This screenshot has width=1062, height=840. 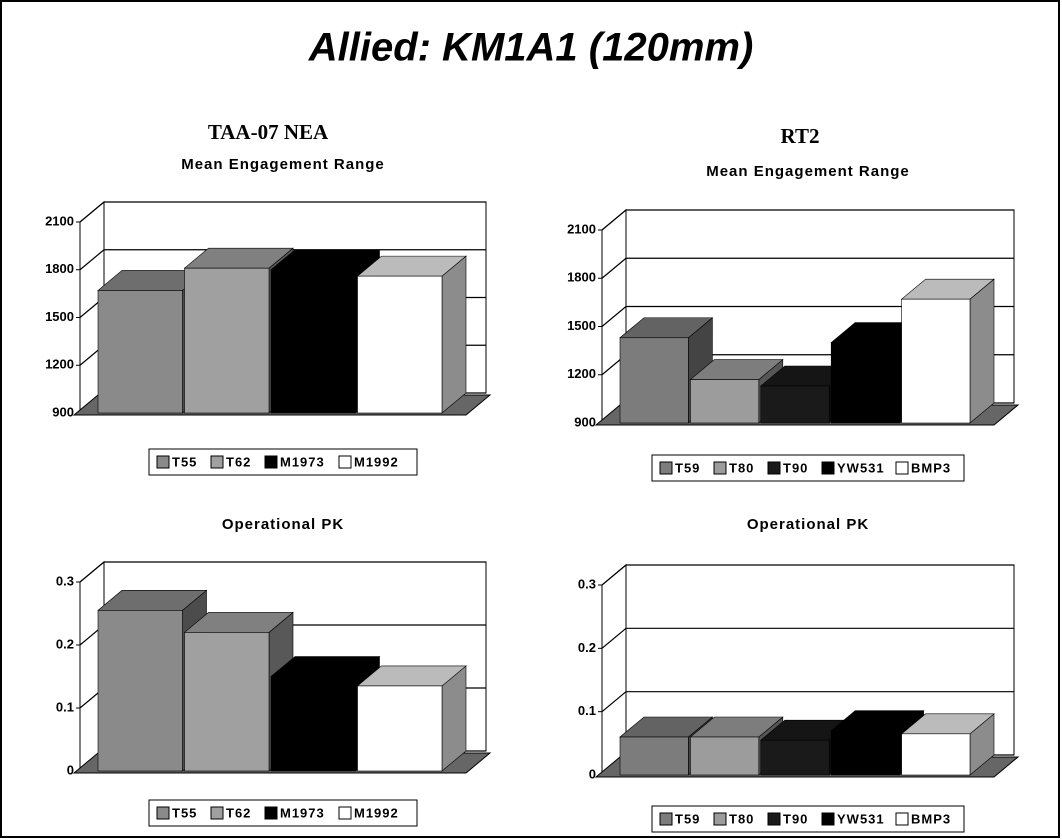 What do you see at coordinates (531, 48) in the screenshot?
I see `slide-title: Allied: KM1A1 (120mm)` at bounding box center [531, 48].